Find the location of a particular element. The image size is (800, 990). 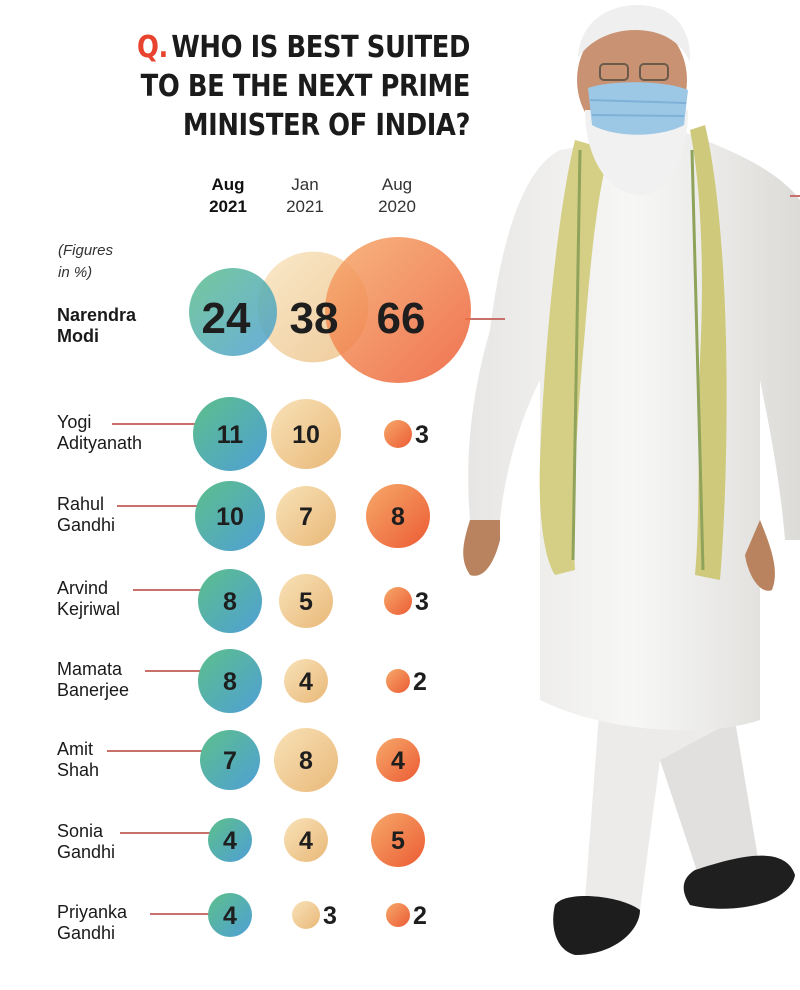

column-header-aug-2021: Aug 2021 is located at coordinates (228, 196).